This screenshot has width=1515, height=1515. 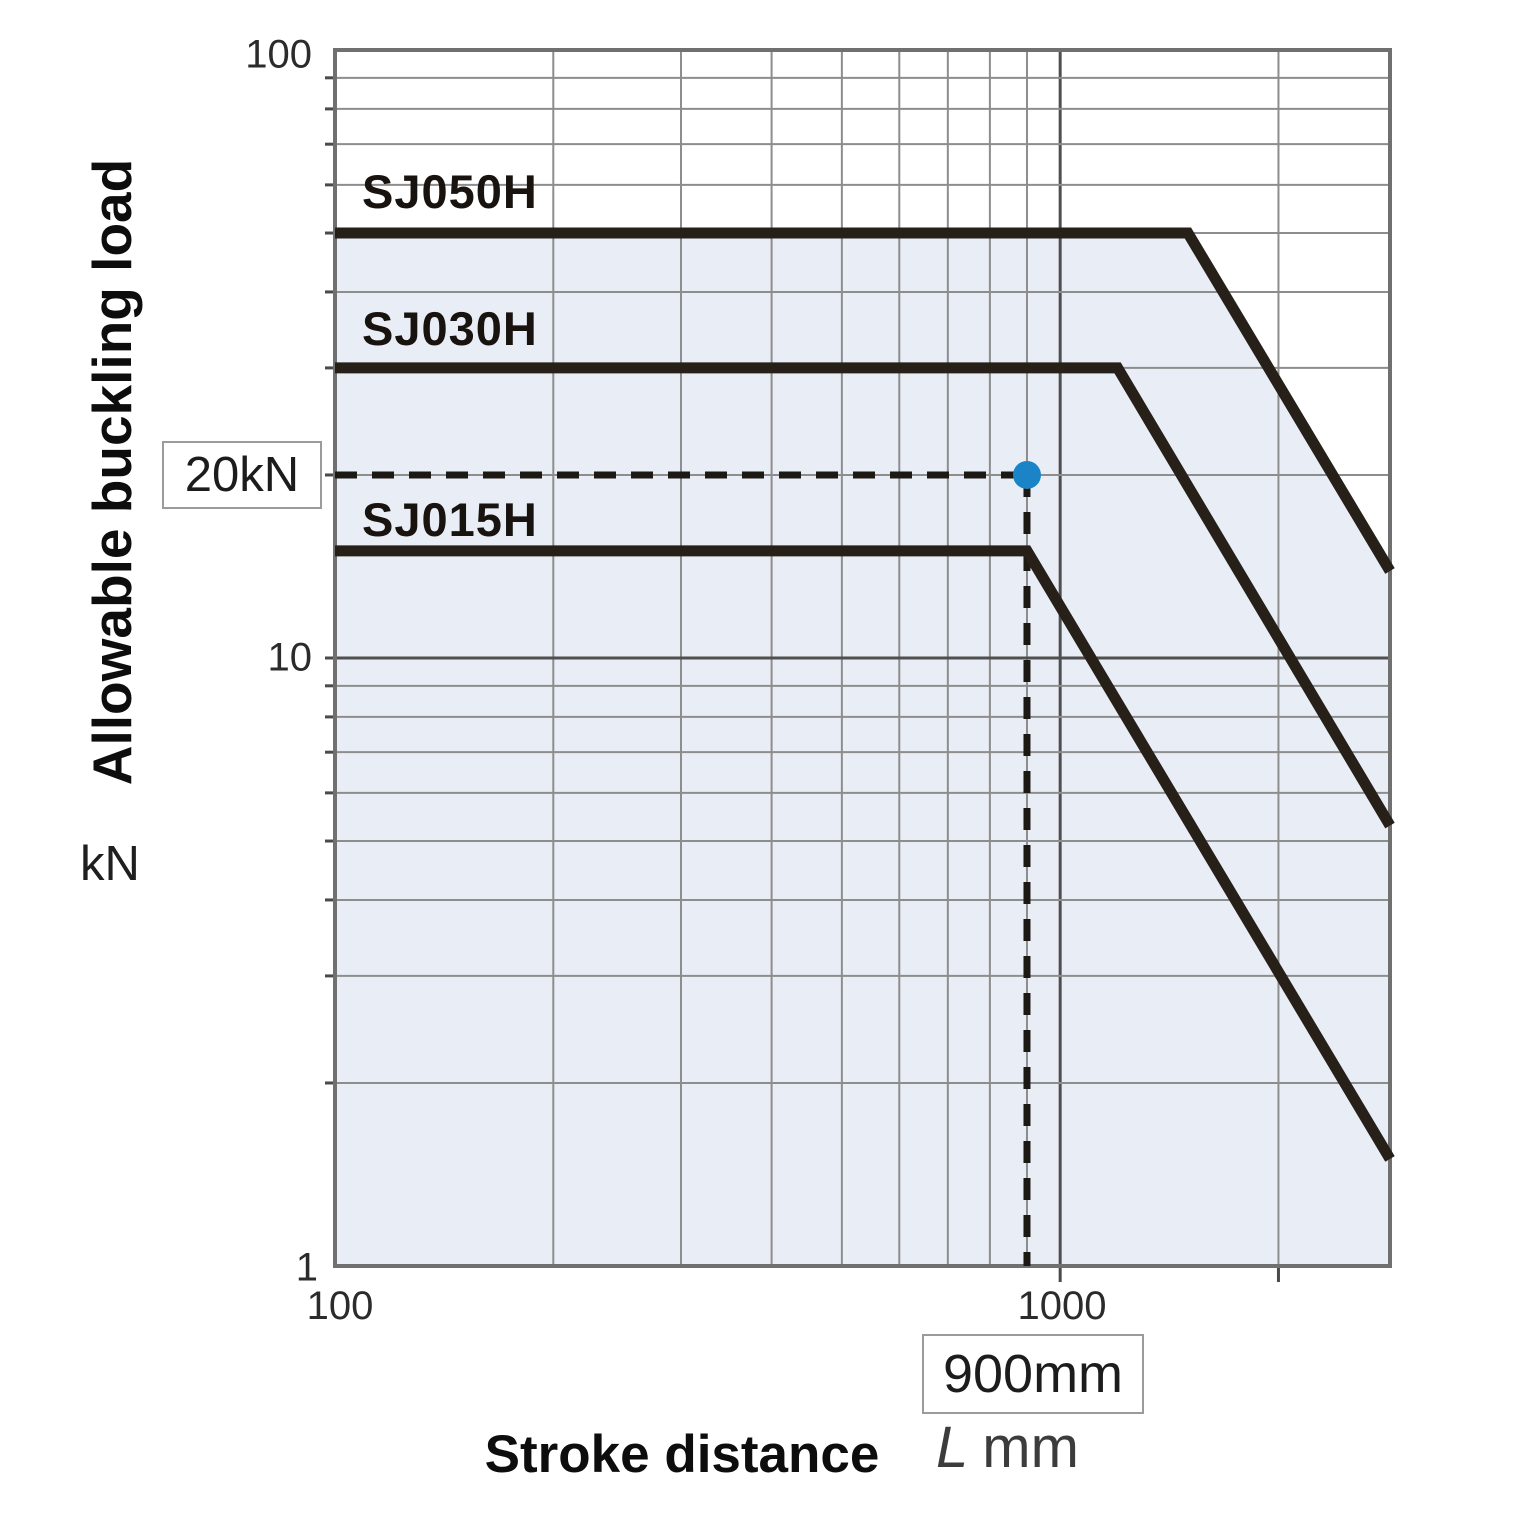 I want to click on series-label-sj015h: SJ015H, so click(x=450, y=519).